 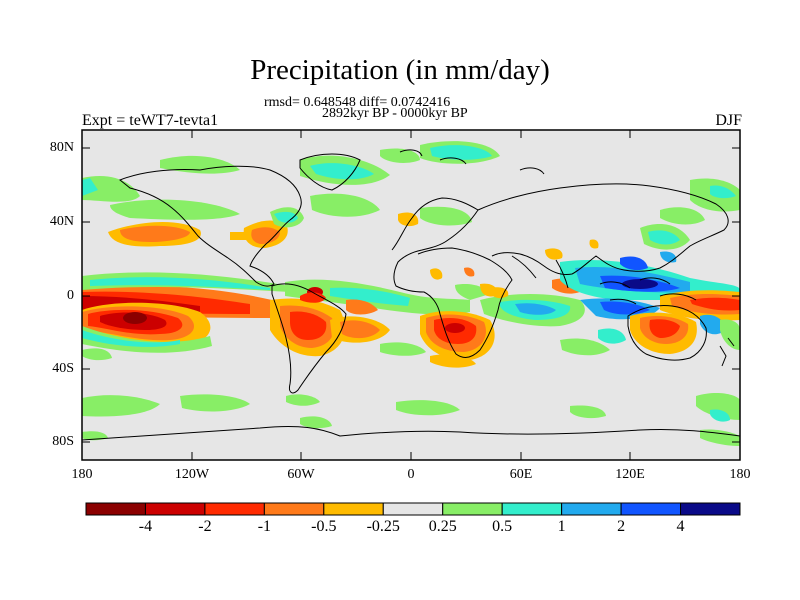 I want to click on lat-tick-label: 80S, so click(x=63, y=441).